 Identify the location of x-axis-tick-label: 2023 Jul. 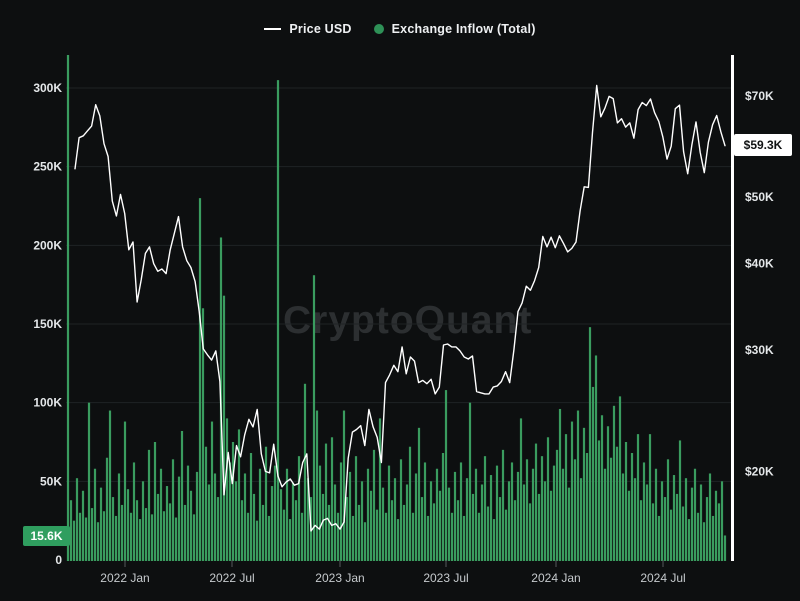
(445, 578).